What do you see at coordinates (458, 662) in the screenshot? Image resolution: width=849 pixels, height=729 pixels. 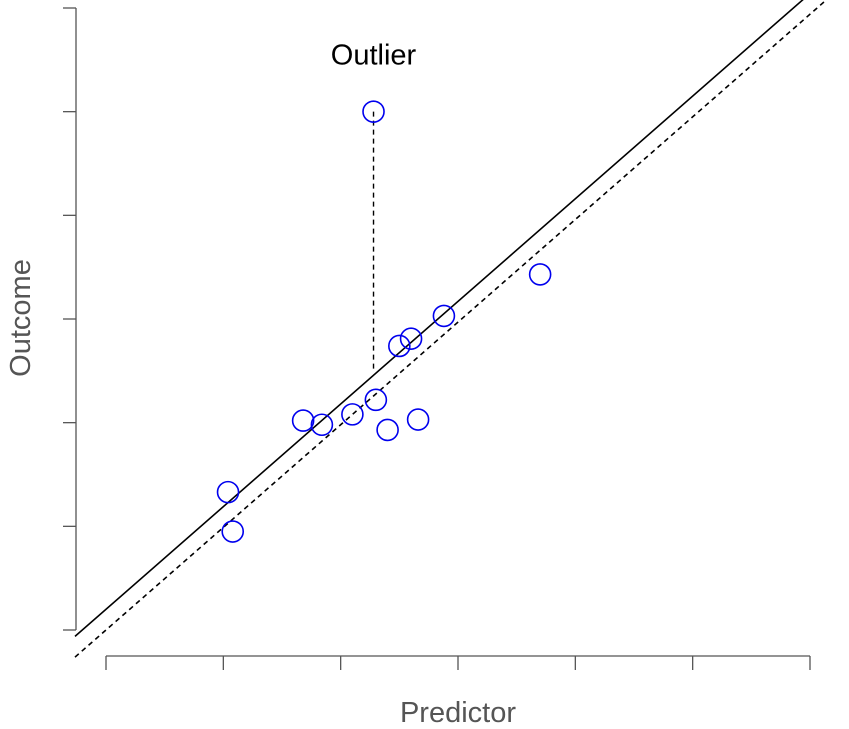 I see `x-axis` at bounding box center [458, 662].